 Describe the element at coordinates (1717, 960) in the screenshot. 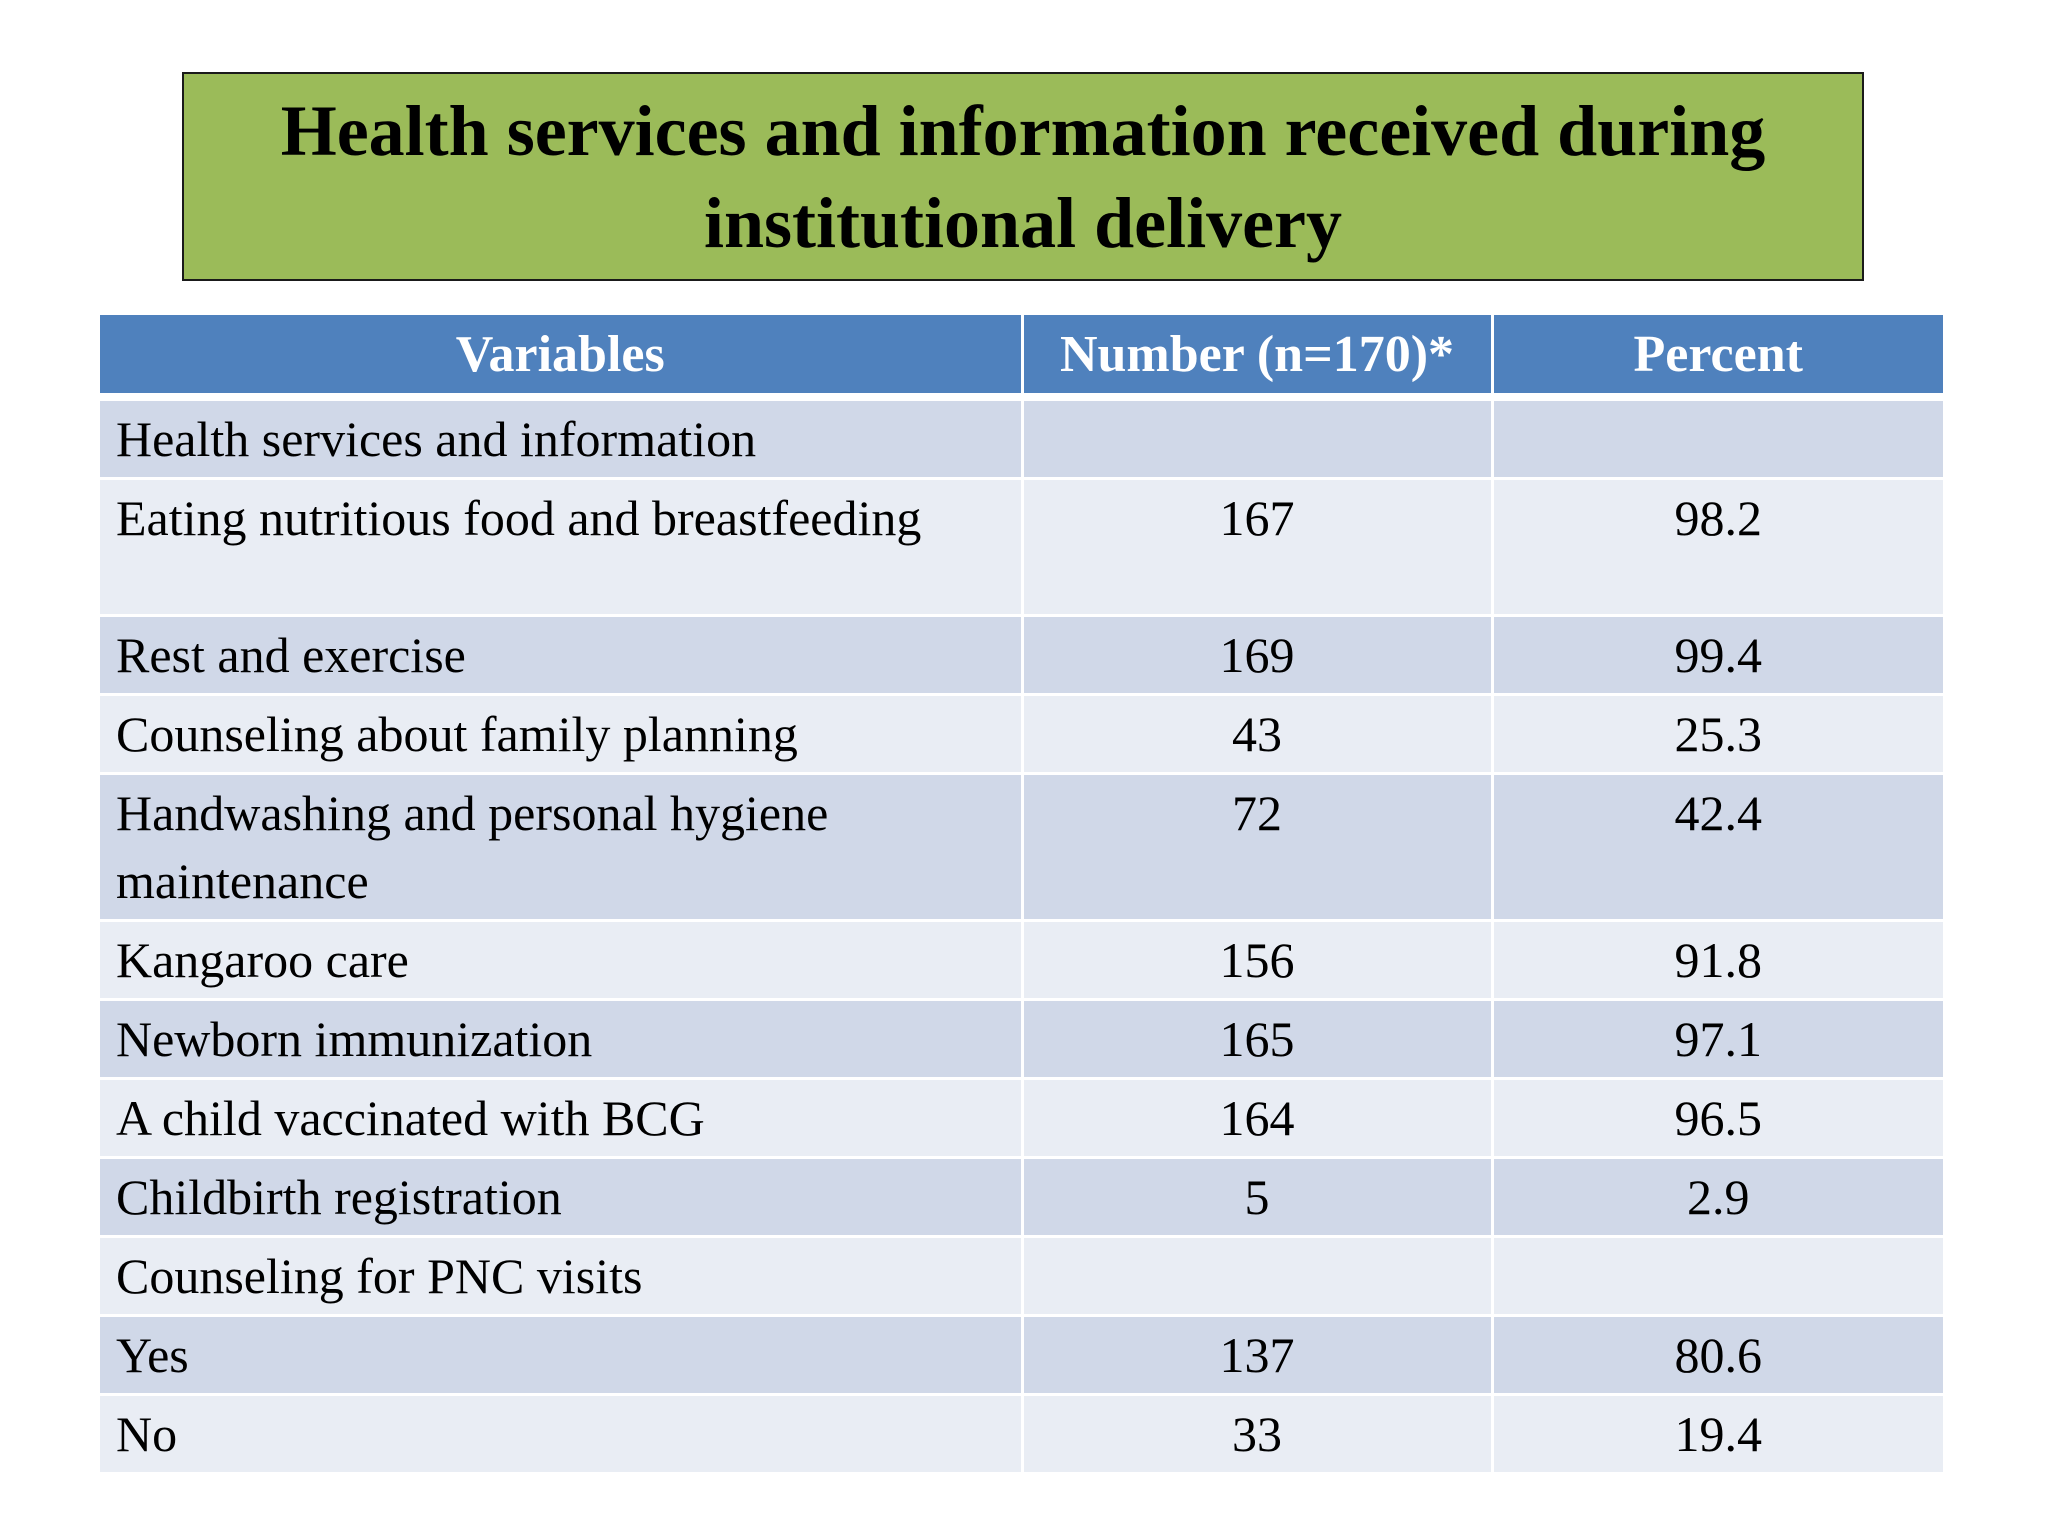

I see `percent-cell: 91.8` at that location.